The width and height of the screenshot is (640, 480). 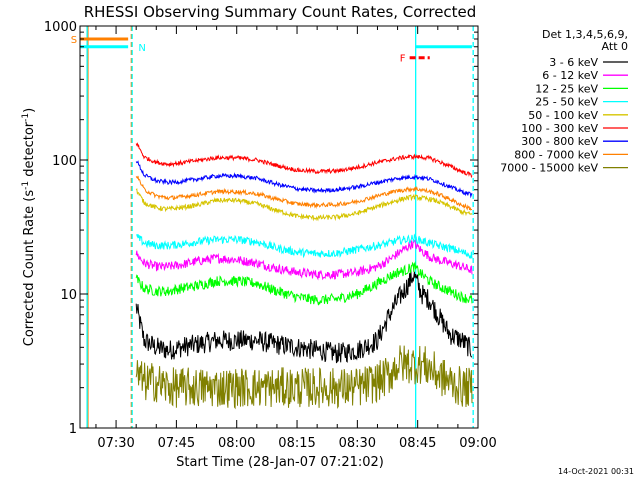 What do you see at coordinates (29, 151) in the screenshot?
I see `y-axis-label-part2: detector` at bounding box center [29, 151].